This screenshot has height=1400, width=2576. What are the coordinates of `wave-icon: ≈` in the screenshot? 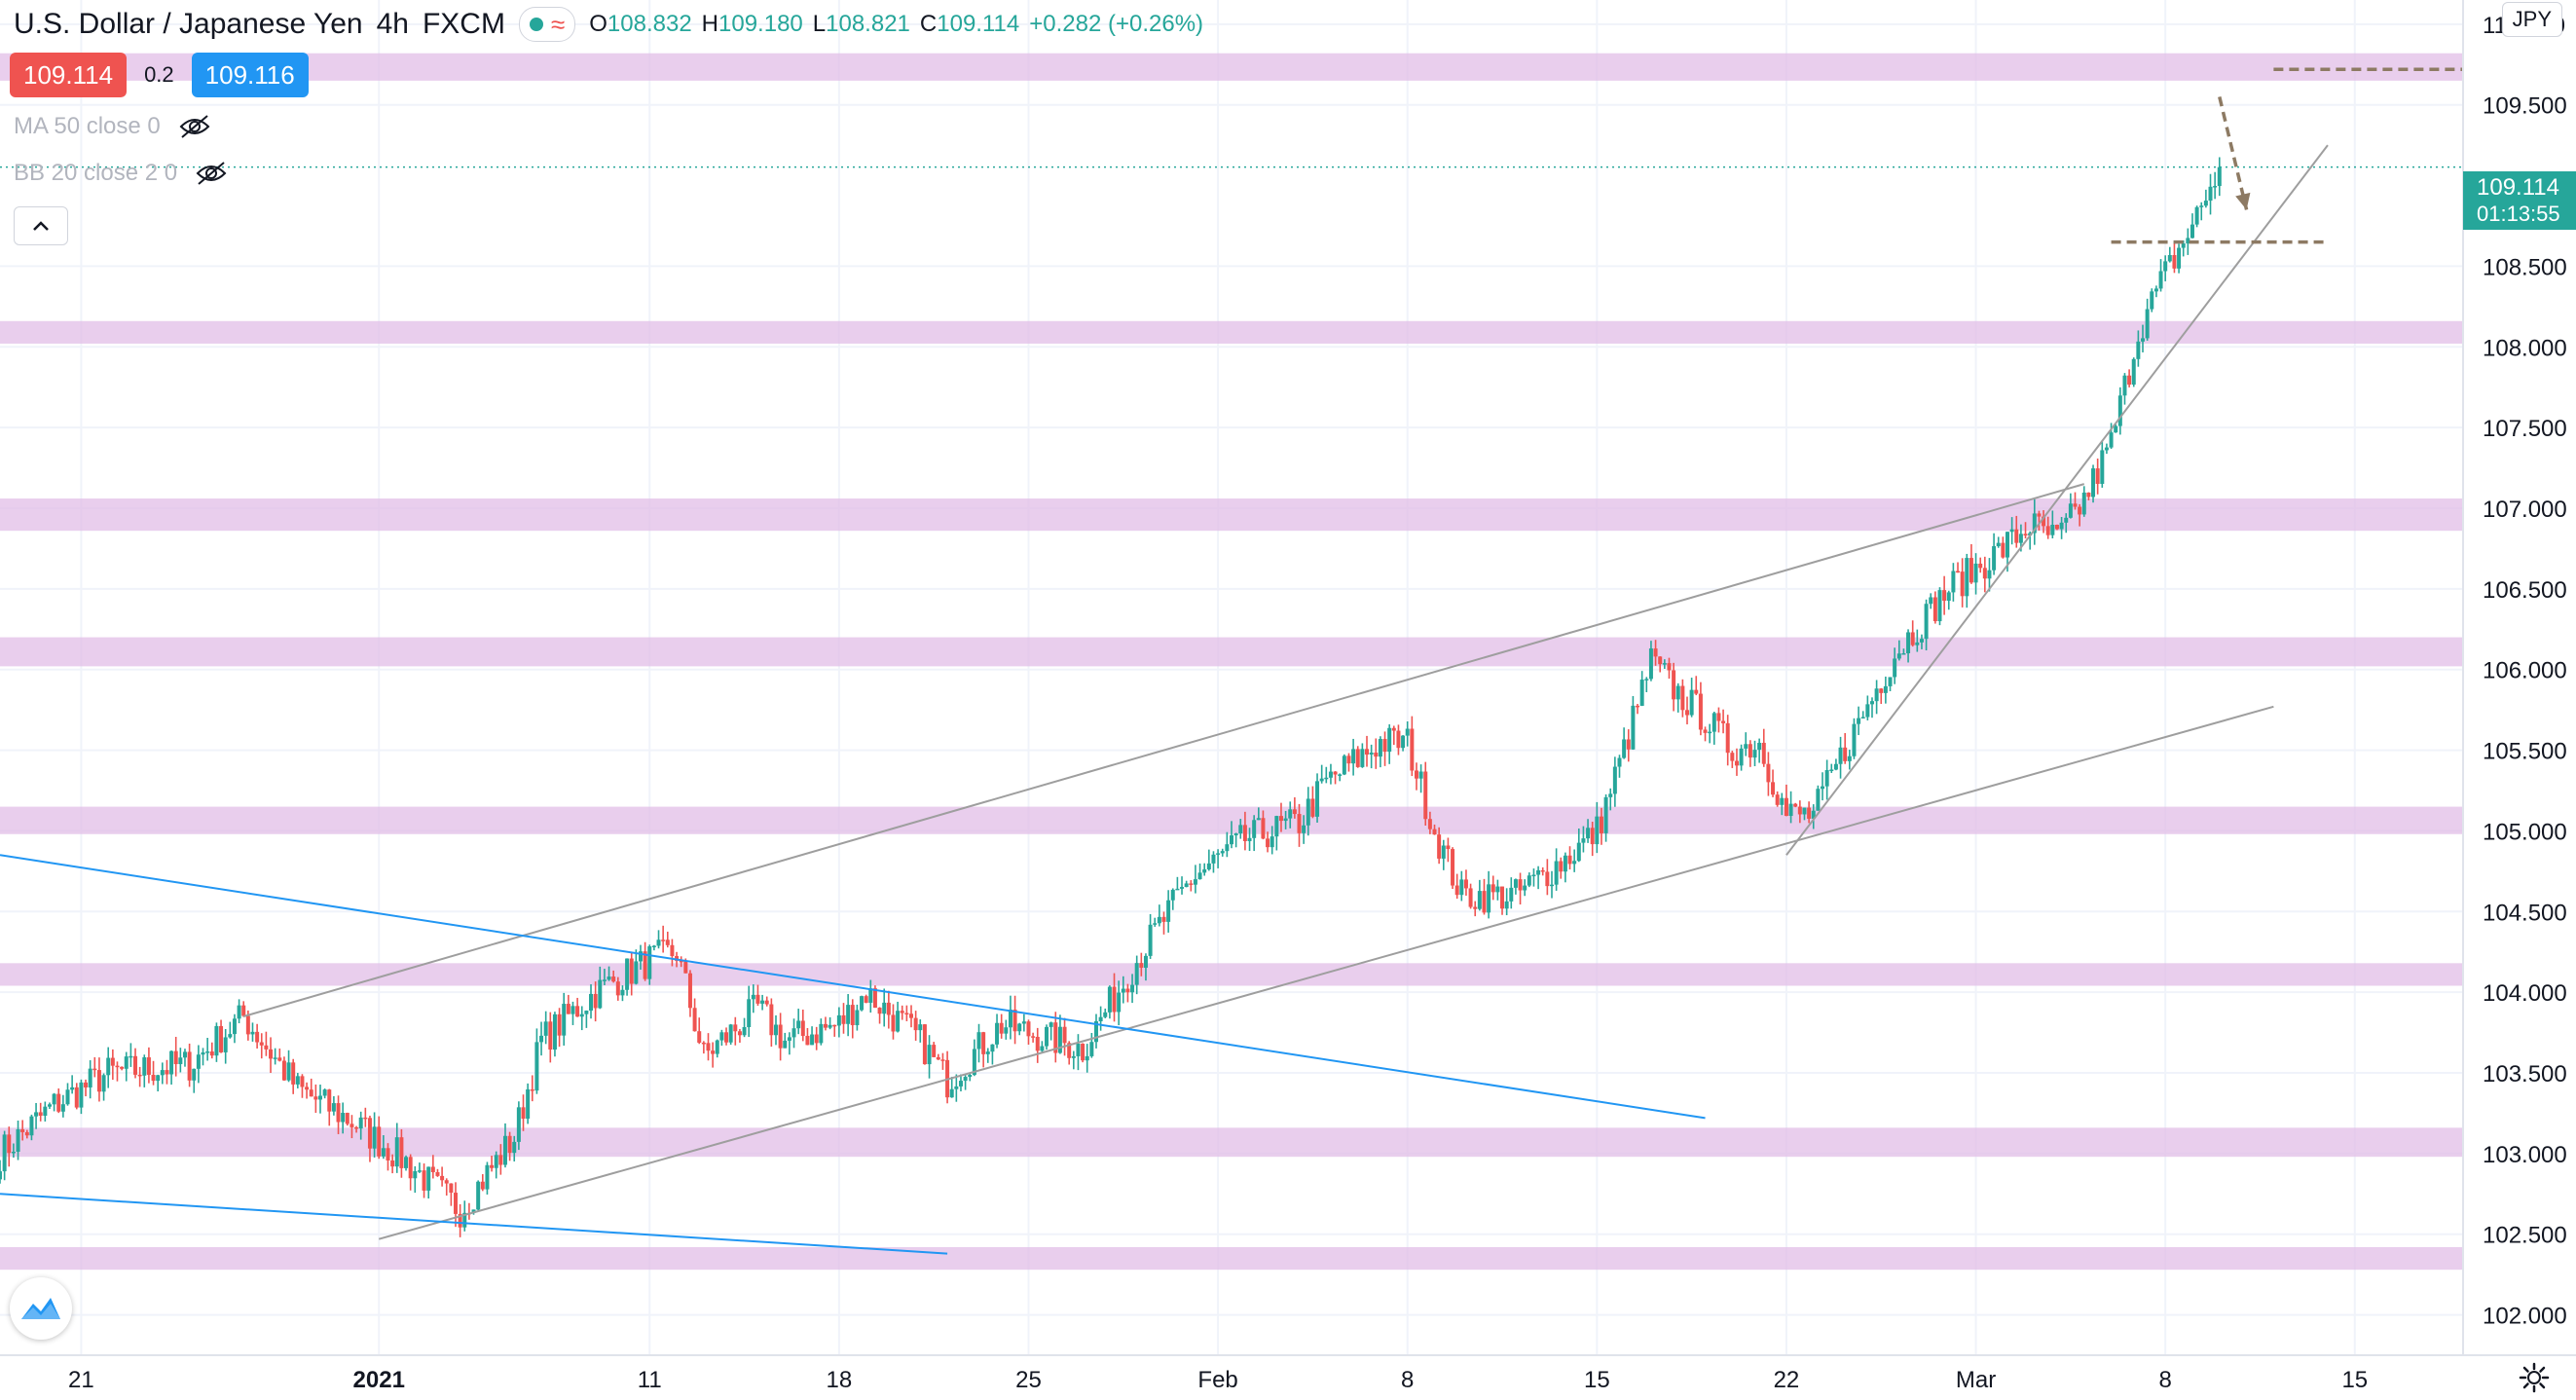 It's located at (558, 24).